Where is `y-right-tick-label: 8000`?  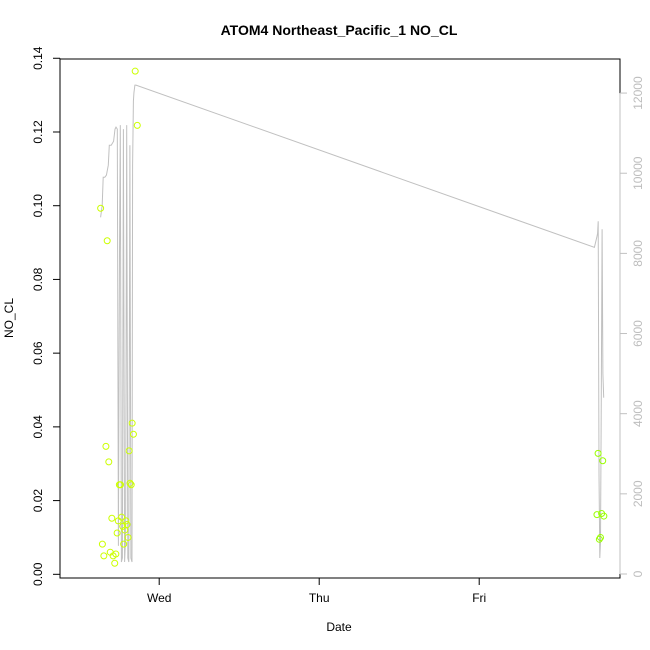
y-right-tick-label: 8000 is located at coordinates (638, 253).